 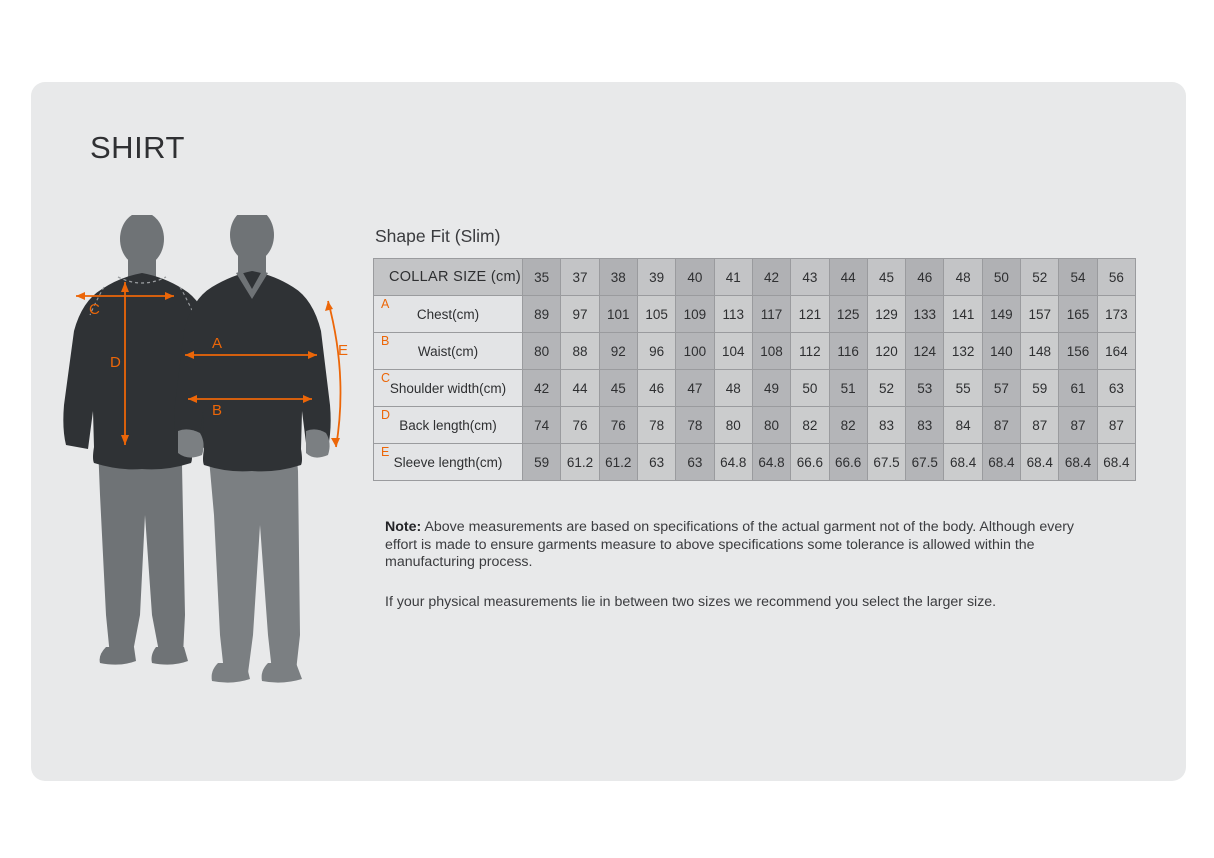 What do you see at coordinates (886, 462) in the screenshot?
I see `cell-sleeve-45: 67.5` at bounding box center [886, 462].